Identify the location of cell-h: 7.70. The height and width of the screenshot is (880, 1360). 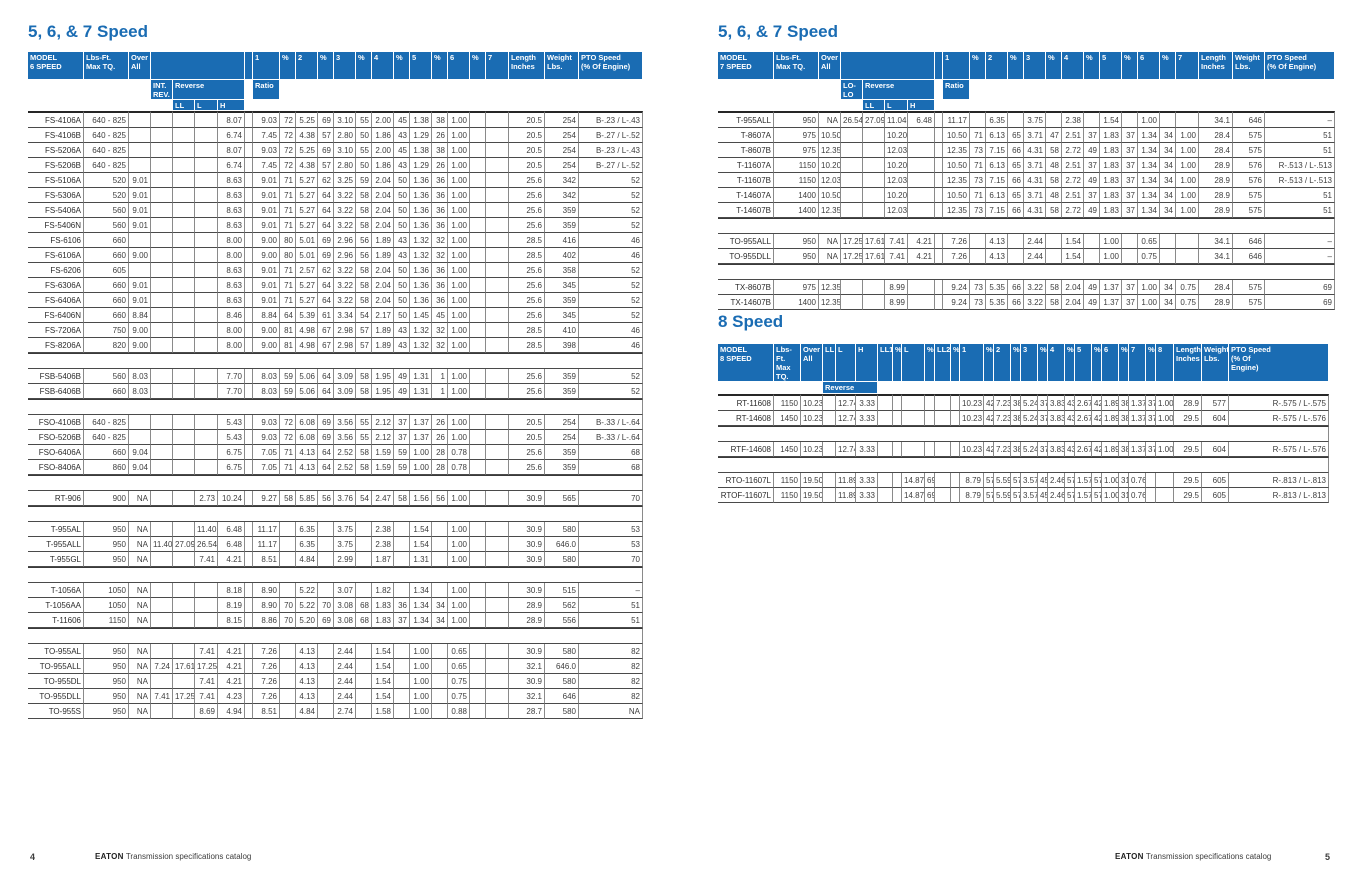
(231, 391).